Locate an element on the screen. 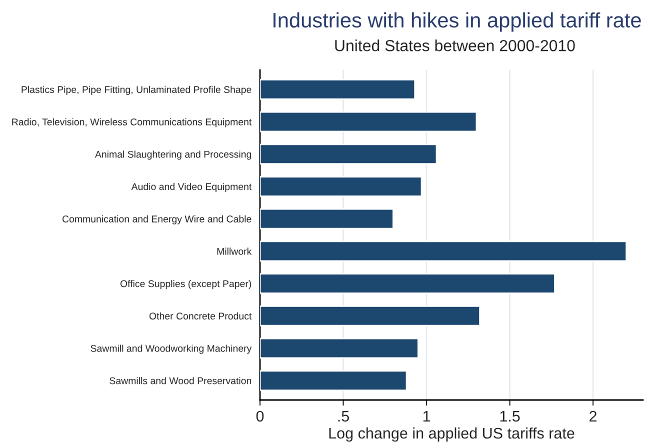 The width and height of the screenshot is (645, 445). x-axis-title: Log change in applied US tariffs rate is located at coordinates (451, 434).